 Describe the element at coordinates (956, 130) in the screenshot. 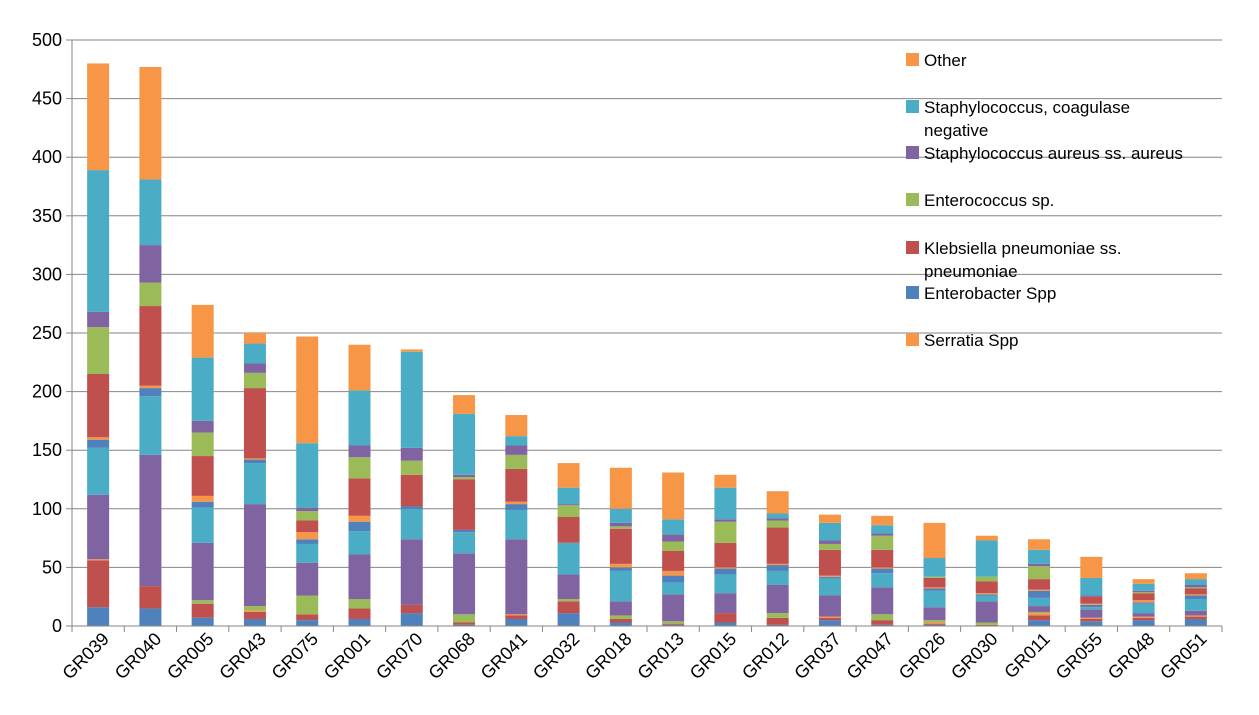

I see `legend-label-line: negative` at that location.